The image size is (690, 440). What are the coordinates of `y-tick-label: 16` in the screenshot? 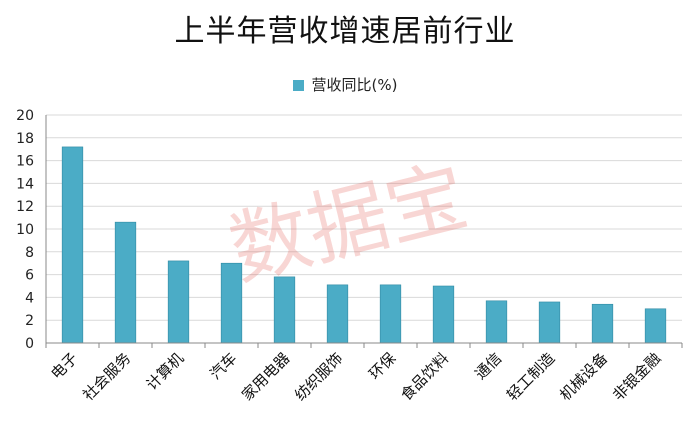 It's located at (25, 162).